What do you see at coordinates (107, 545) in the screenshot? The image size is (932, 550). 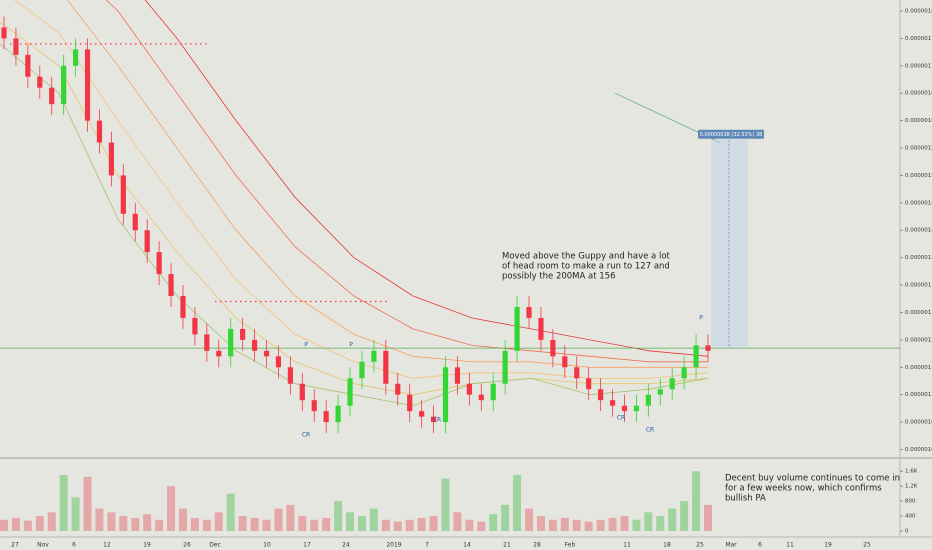 I see `x-tick-label: 12` at bounding box center [107, 545].